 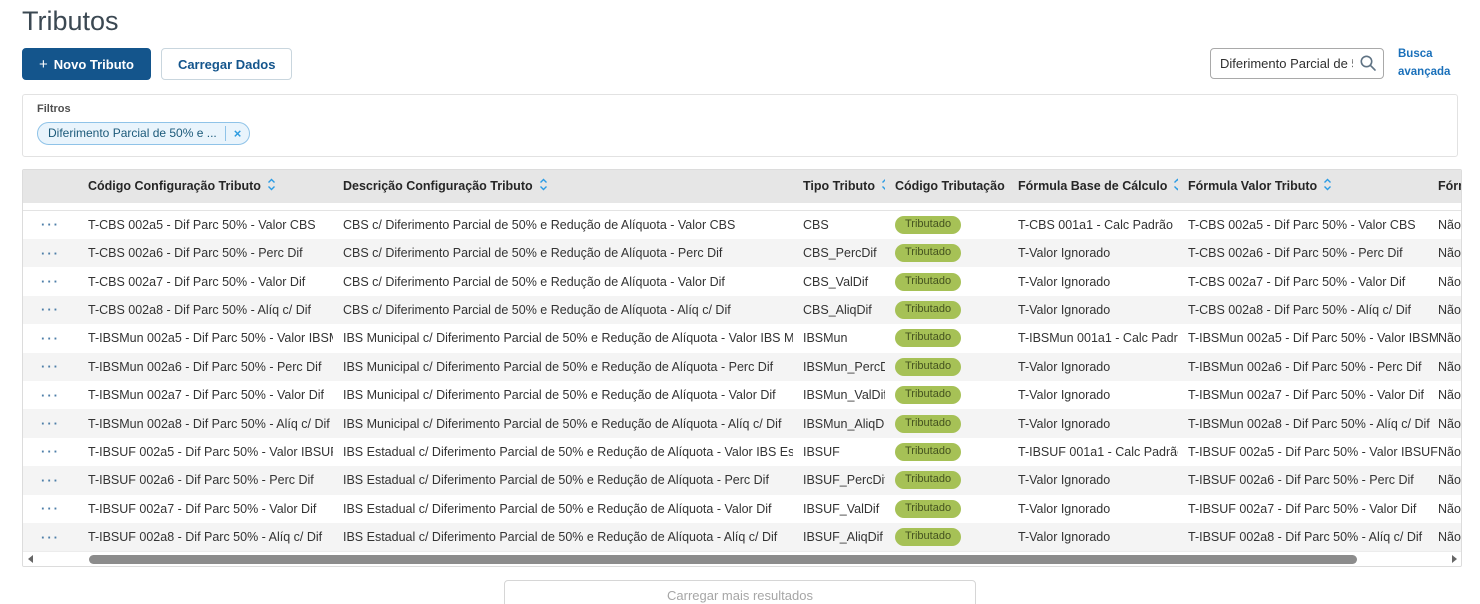 I want to click on cell-formula-valor: T-IBSUF 002a7 - Dif Parc 50% - Valor Dif, so click(x=1302, y=508).